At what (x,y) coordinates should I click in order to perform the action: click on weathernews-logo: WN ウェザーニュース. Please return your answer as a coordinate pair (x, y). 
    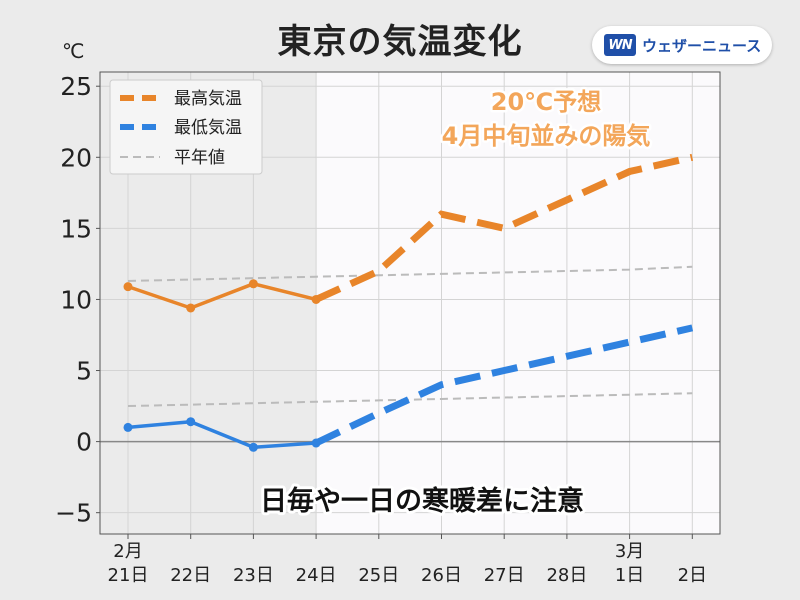
    Looking at the image, I should click on (682, 45).